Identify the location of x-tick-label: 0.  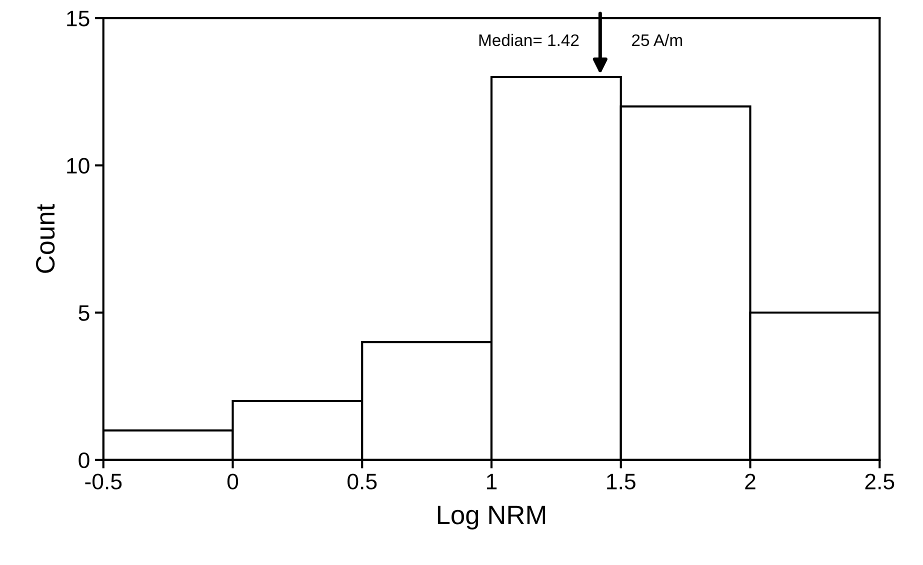
(232, 482).